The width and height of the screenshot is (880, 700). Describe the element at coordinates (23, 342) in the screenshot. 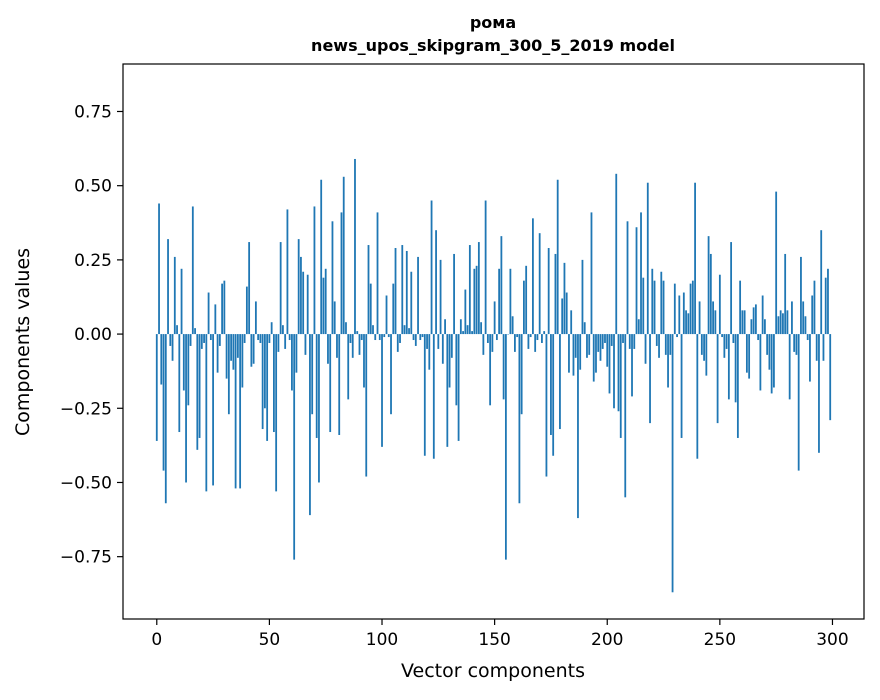

I see `y-axis-label: Components values` at that location.